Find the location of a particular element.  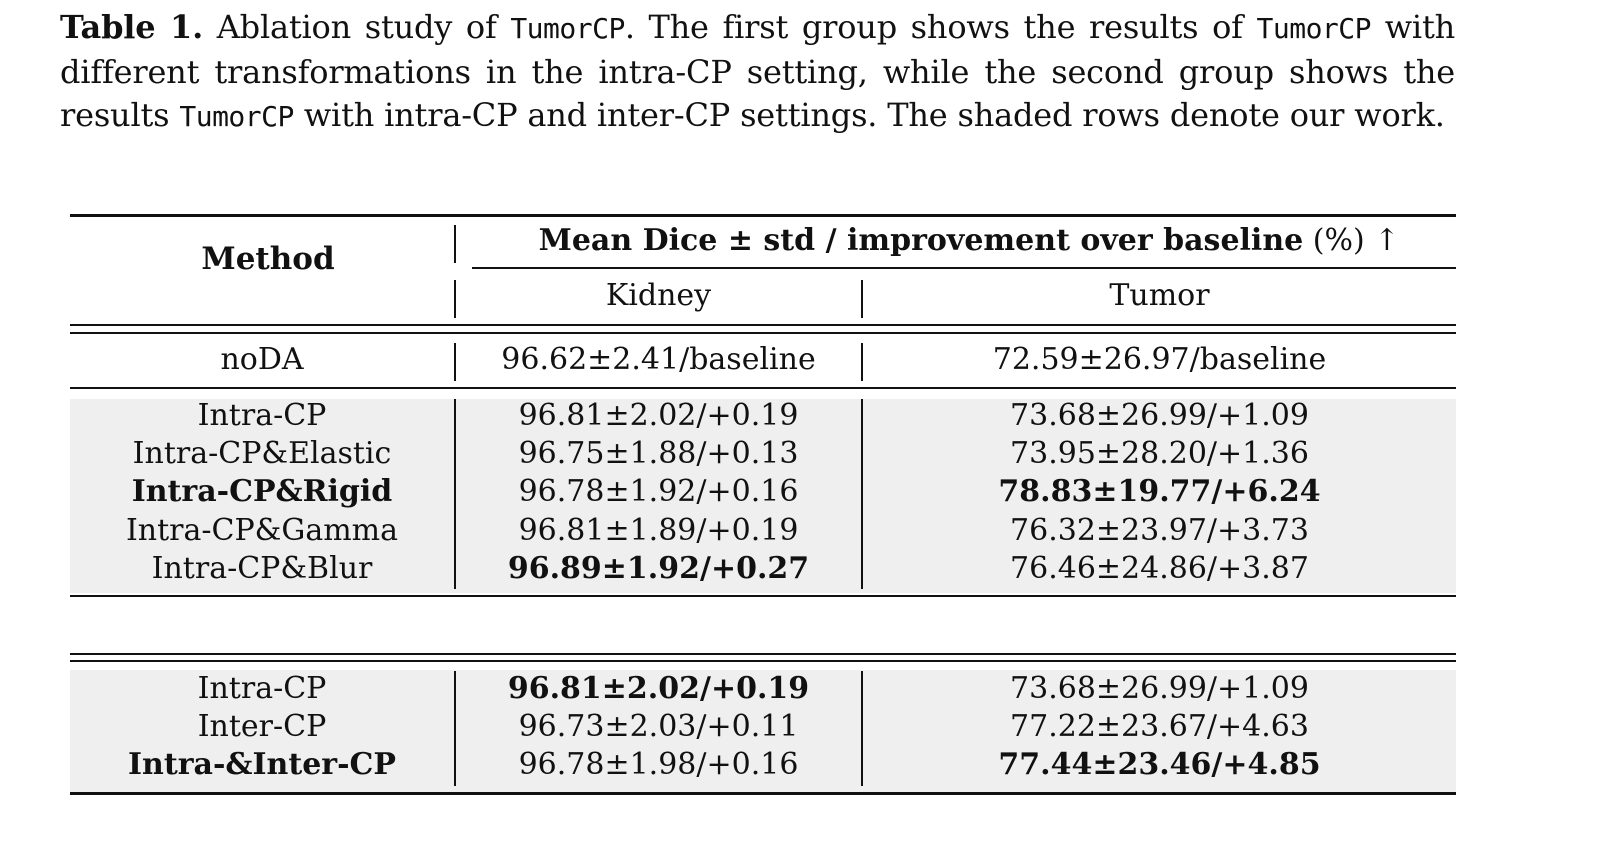

vline-kidney-baseline is located at coordinates (862, 362).